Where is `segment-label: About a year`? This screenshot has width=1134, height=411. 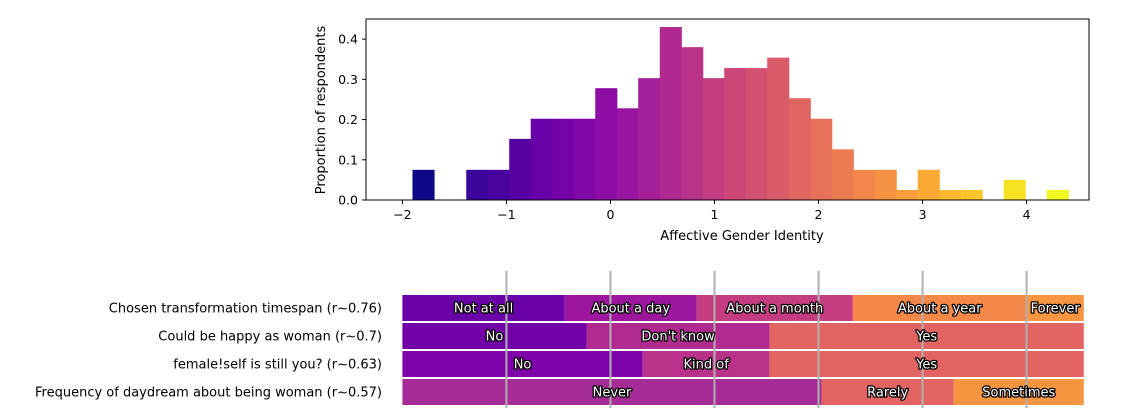 segment-label: About a year is located at coordinates (940, 309).